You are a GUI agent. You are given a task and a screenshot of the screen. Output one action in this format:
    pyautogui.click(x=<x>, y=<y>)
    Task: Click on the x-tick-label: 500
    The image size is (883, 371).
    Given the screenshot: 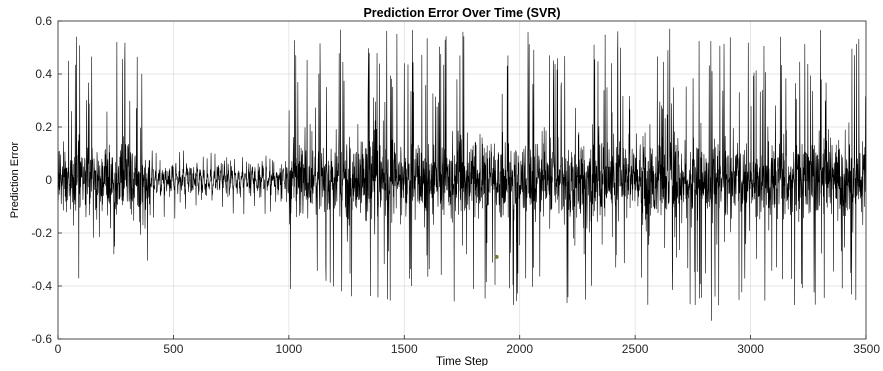 What is the action you would take?
    pyautogui.click(x=173, y=349)
    